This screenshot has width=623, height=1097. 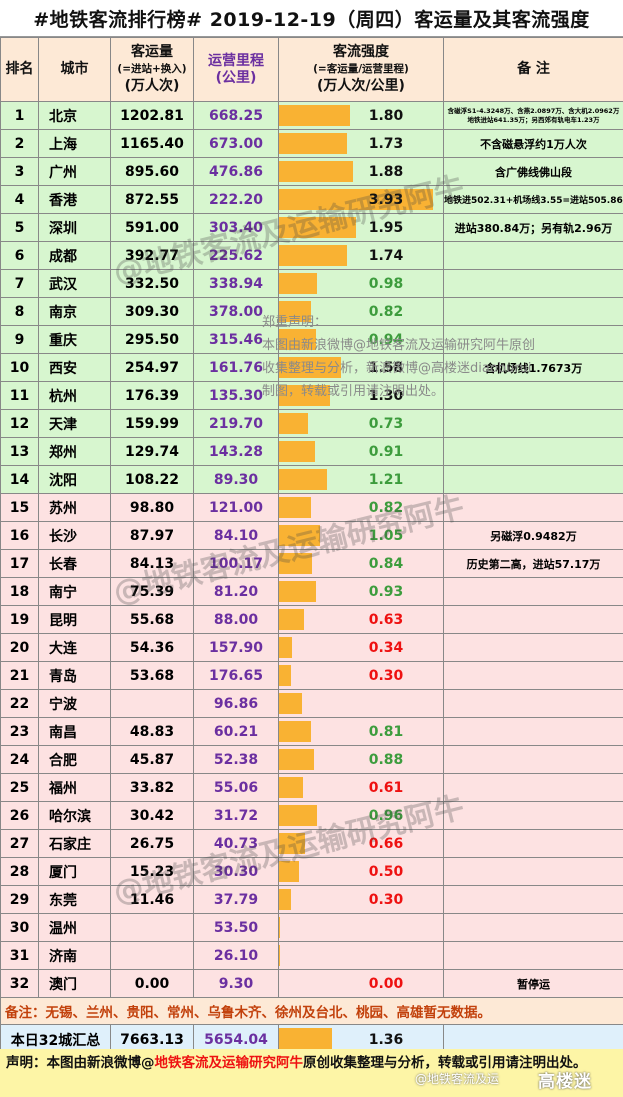 What do you see at coordinates (236, 69) in the screenshot?
I see `header-mileage: 运营里程 (公里)` at bounding box center [236, 69].